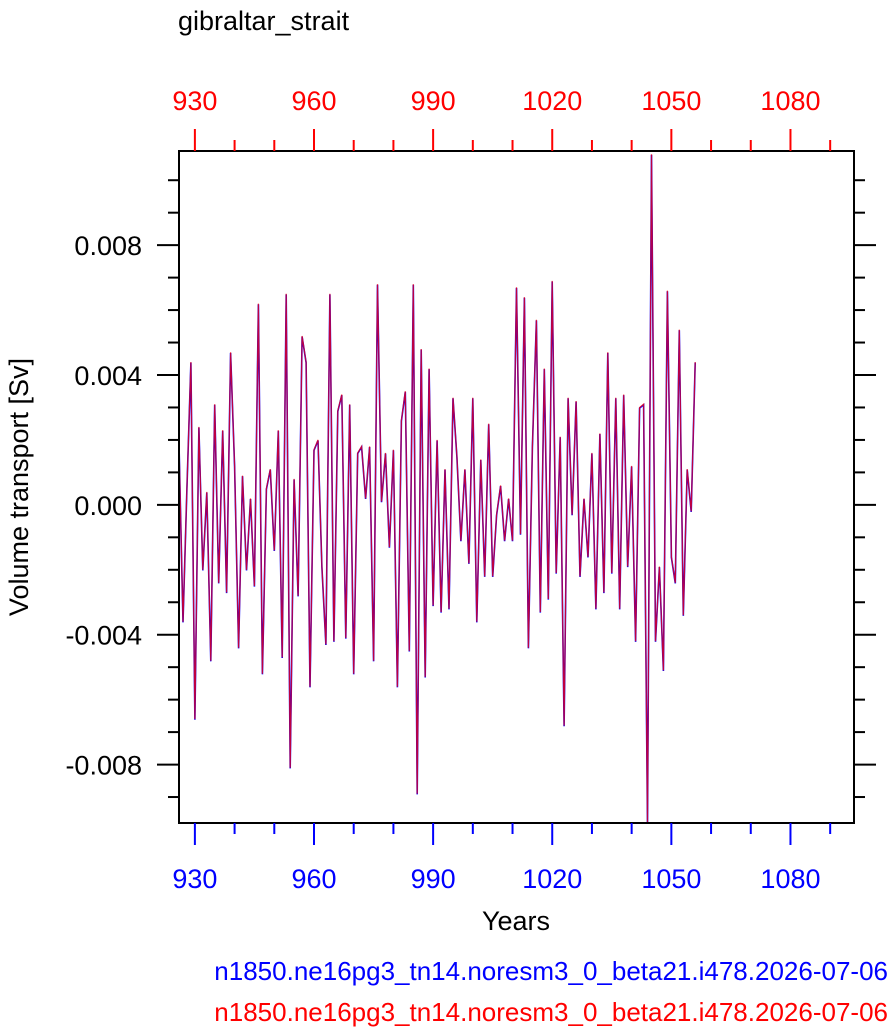 The image size is (893, 1036). I want to click on x-tick-label-bottom-990: 990, so click(433, 879).